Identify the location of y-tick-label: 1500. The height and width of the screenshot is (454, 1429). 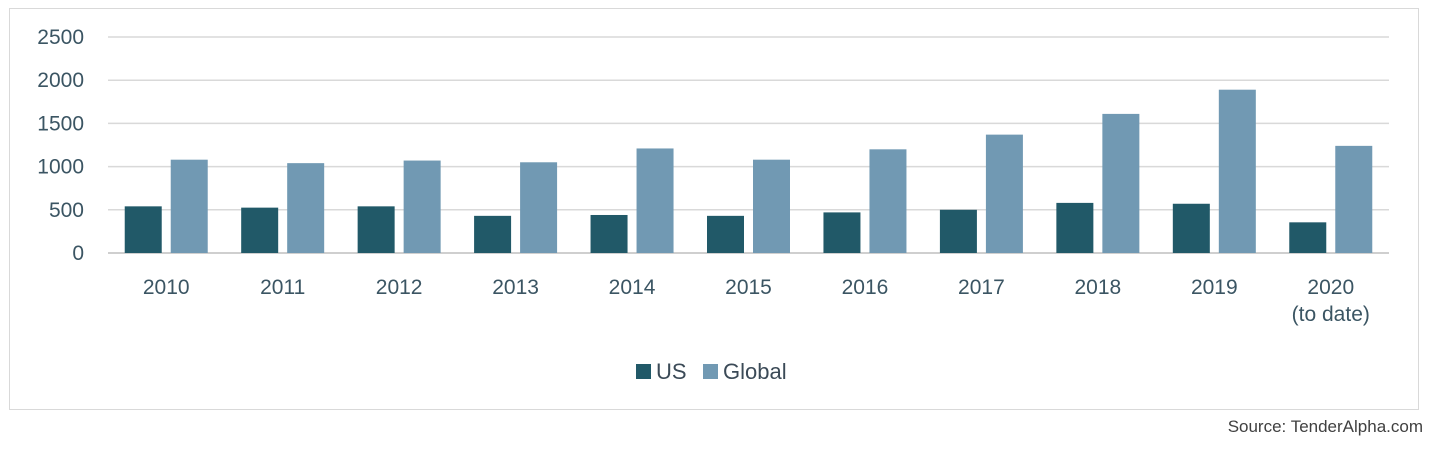
(60, 123).